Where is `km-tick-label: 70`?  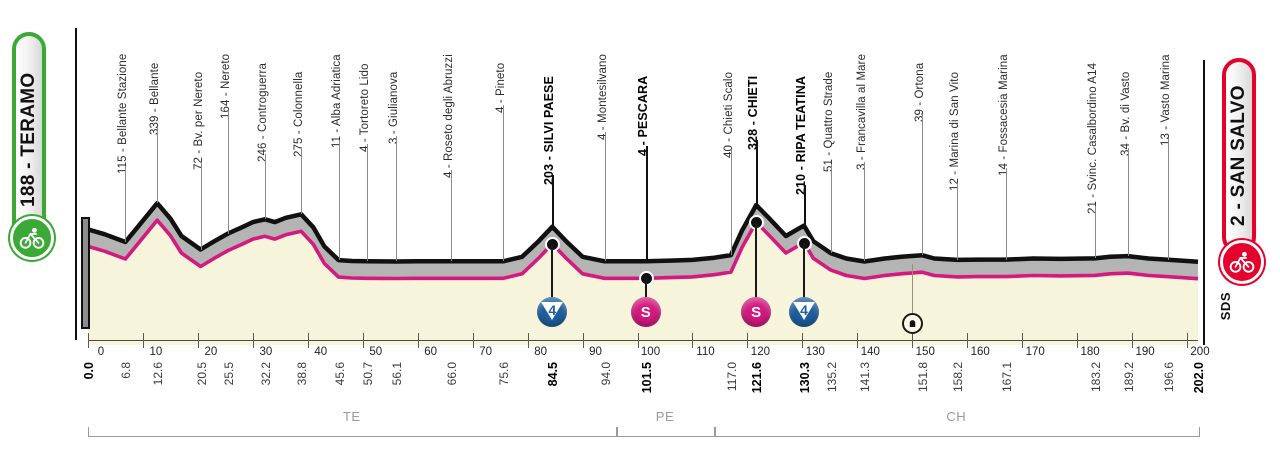 km-tick-label: 70 is located at coordinates (486, 352).